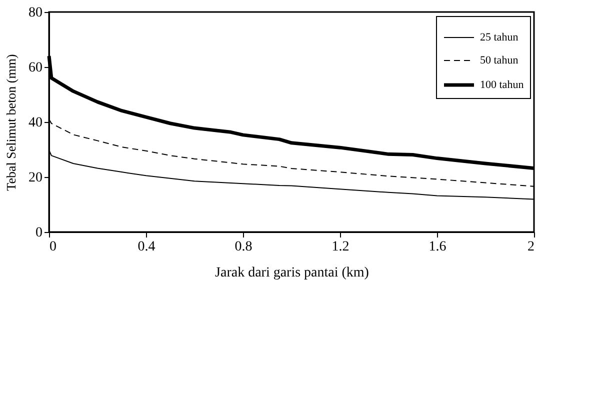  Describe the element at coordinates (502, 85) in the screenshot. I see `legend-label: 100 tahun` at that location.